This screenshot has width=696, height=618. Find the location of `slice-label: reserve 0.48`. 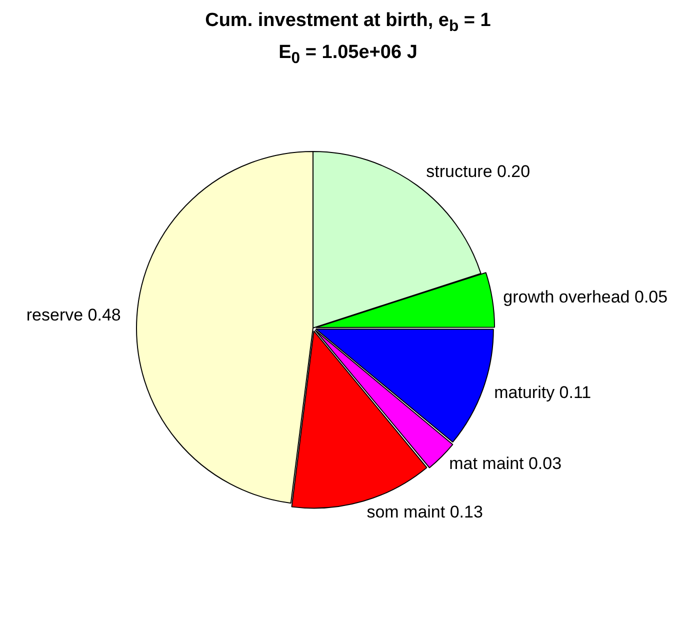

slice-label: reserve 0.48 is located at coordinates (73, 314).